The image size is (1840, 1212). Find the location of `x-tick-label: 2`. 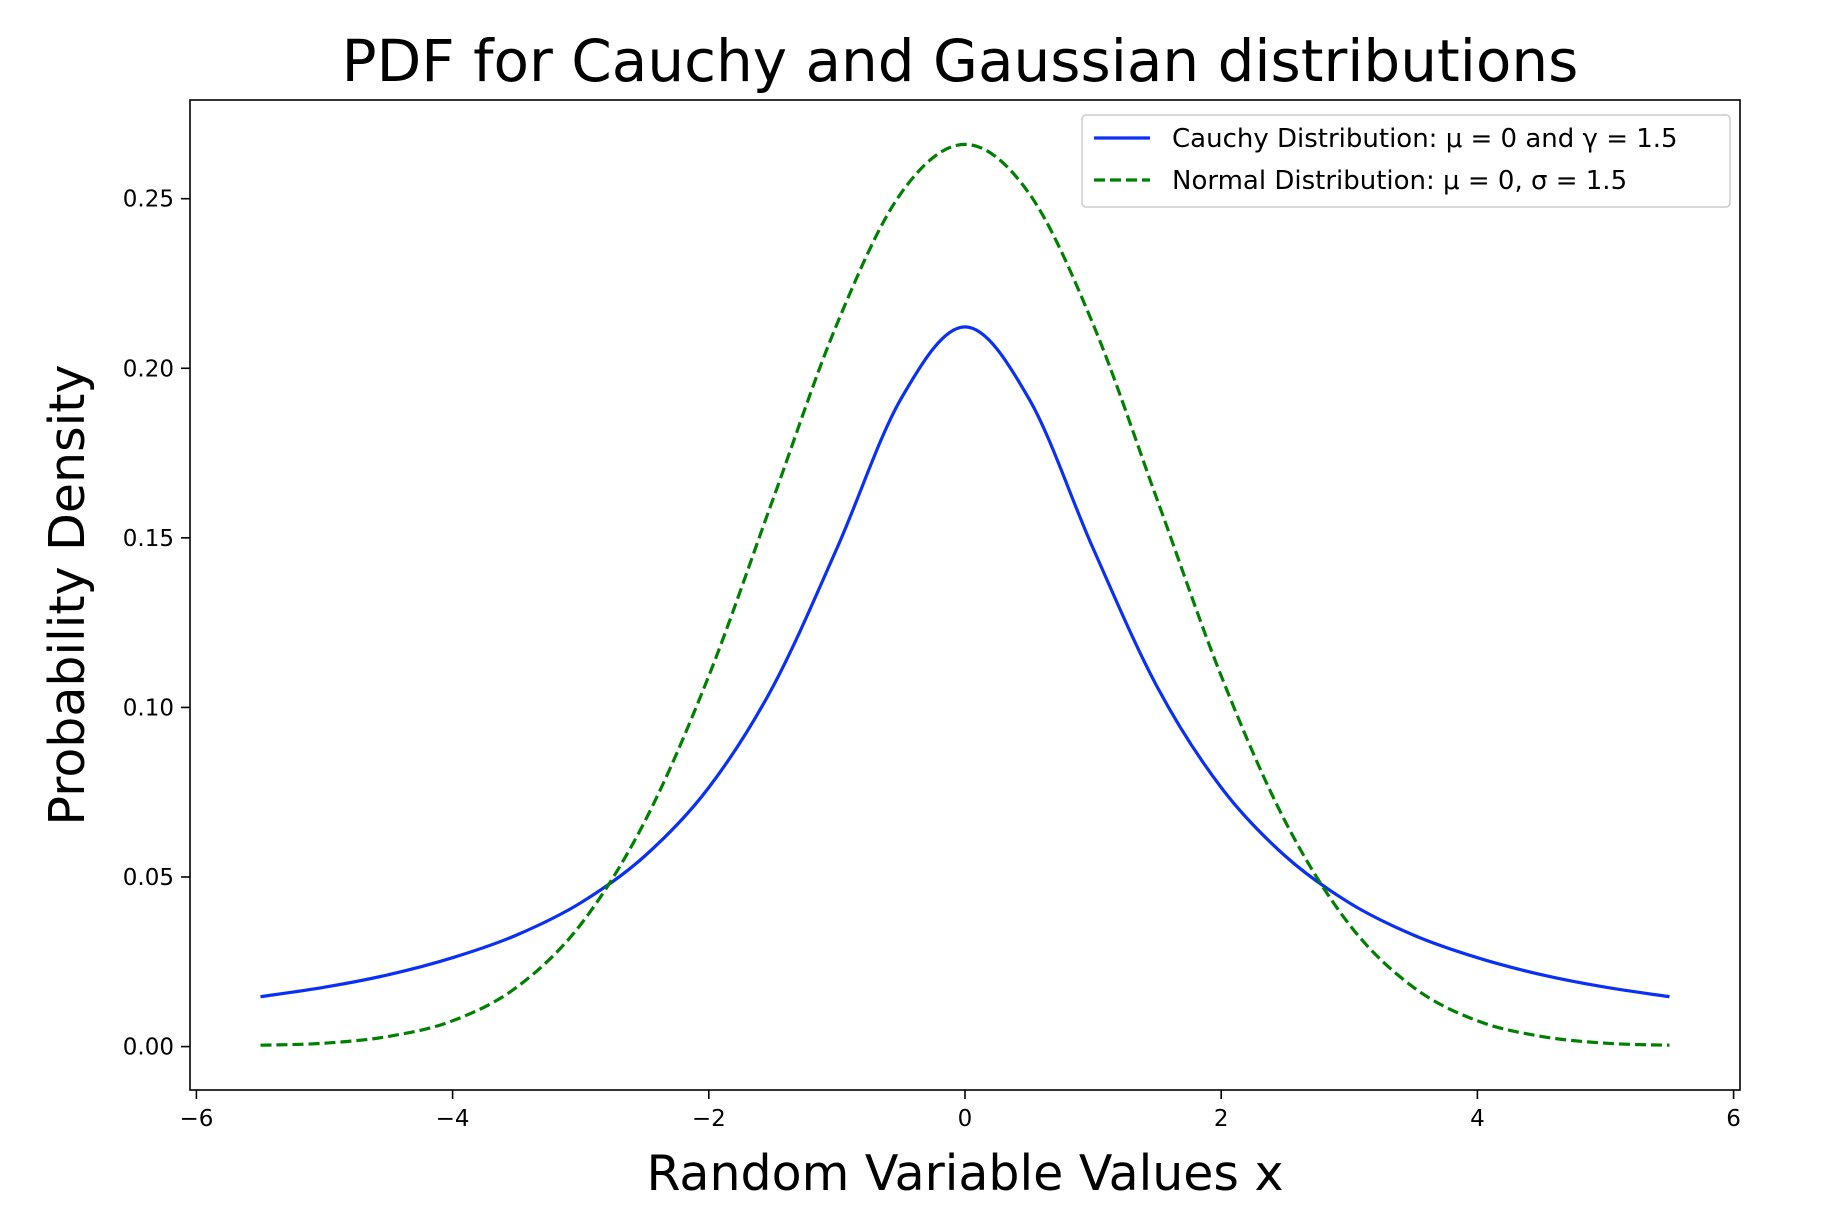

x-tick-label: 2 is located at coordinates (1221, 1119).